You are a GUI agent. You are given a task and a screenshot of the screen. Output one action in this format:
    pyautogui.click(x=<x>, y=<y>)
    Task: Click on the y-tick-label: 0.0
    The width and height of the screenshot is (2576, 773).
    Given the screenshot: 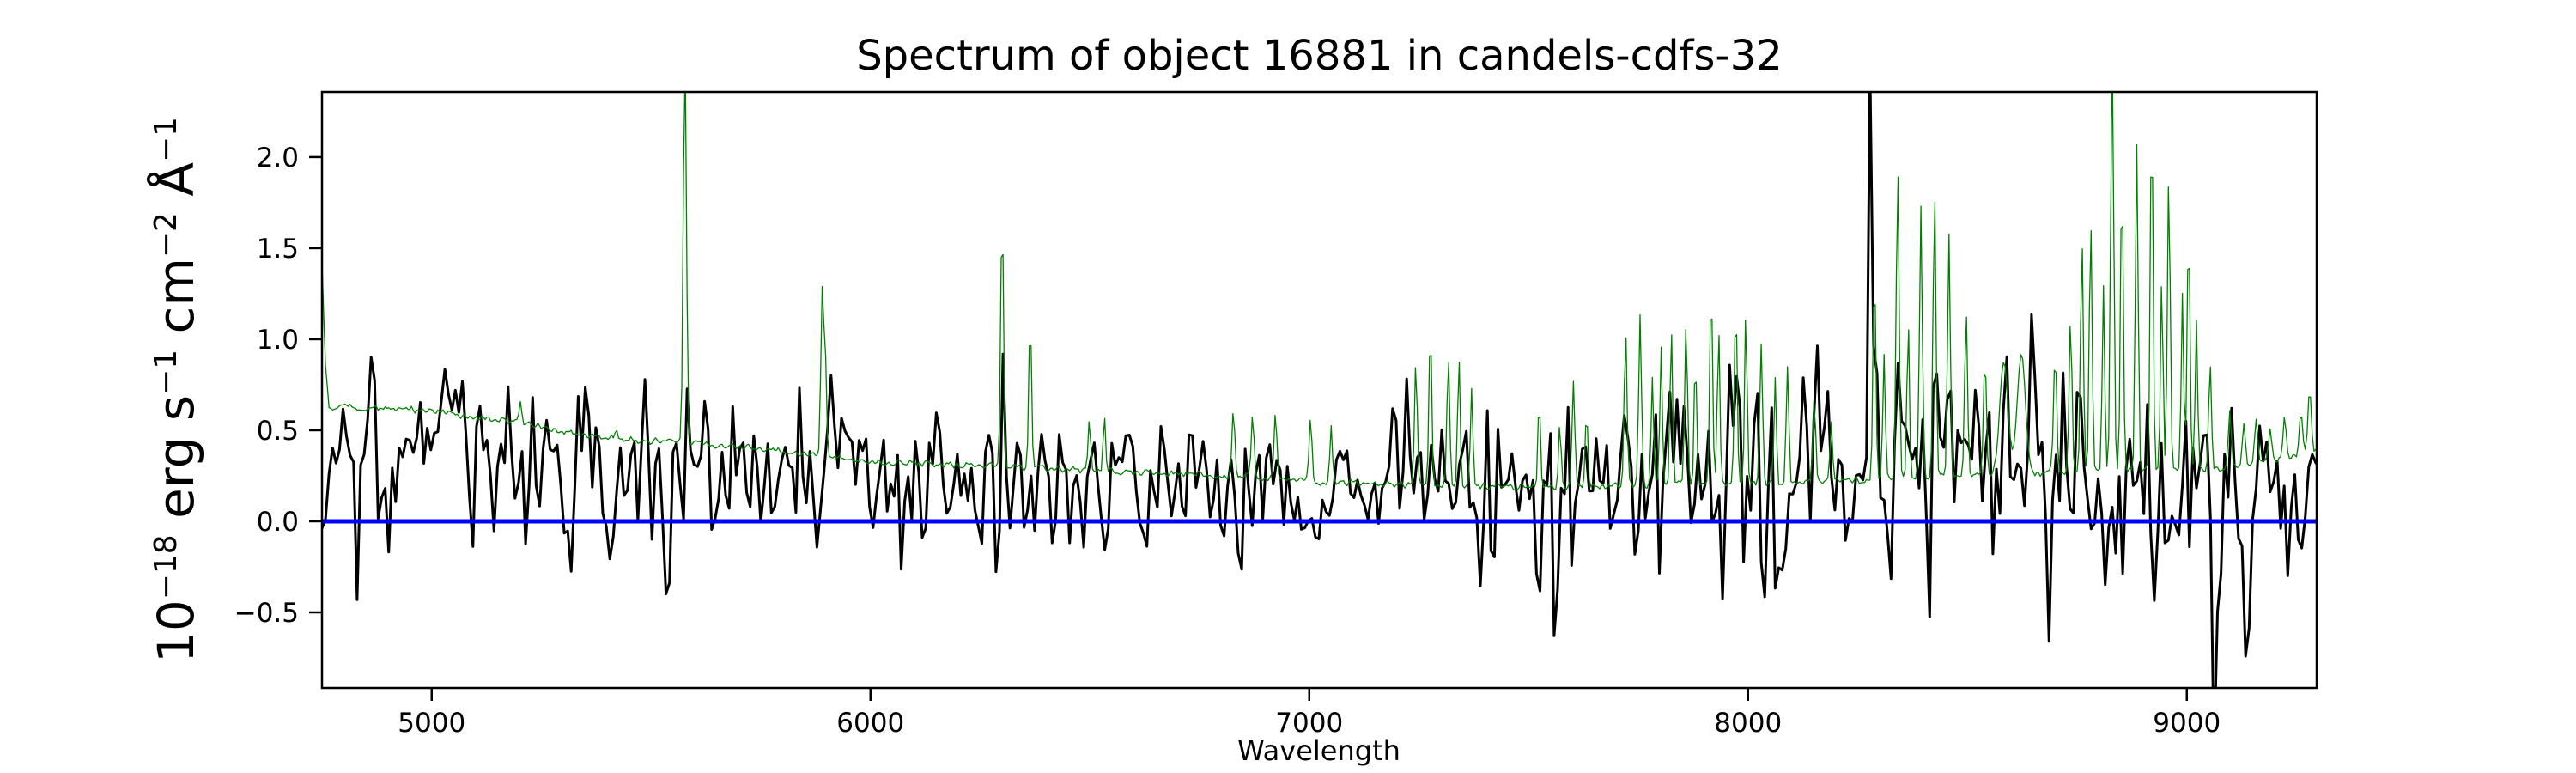 What is the action you would take?
    pyautogui.click(x=278, y=522)
    